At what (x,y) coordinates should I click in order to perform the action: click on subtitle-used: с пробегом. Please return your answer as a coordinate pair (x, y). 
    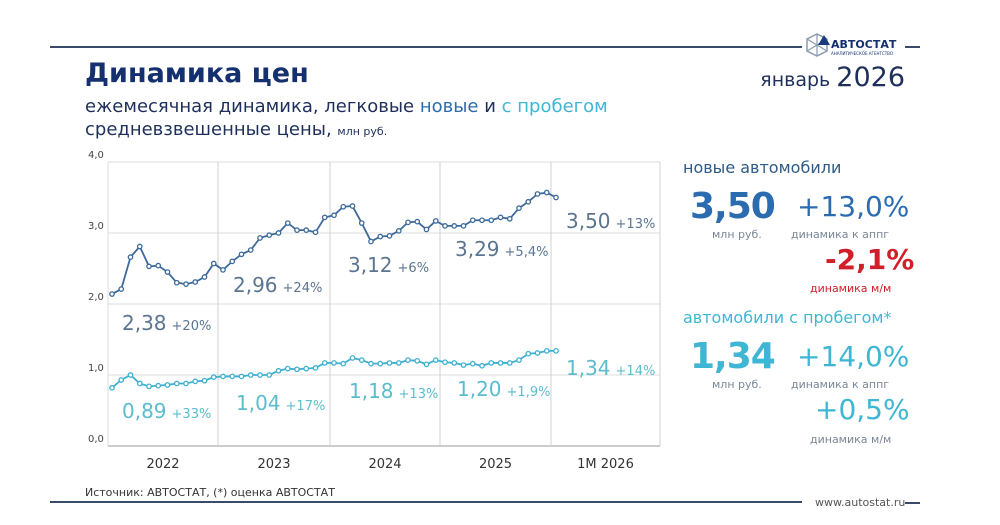
    Looking at the image, I should click on (554, 106).